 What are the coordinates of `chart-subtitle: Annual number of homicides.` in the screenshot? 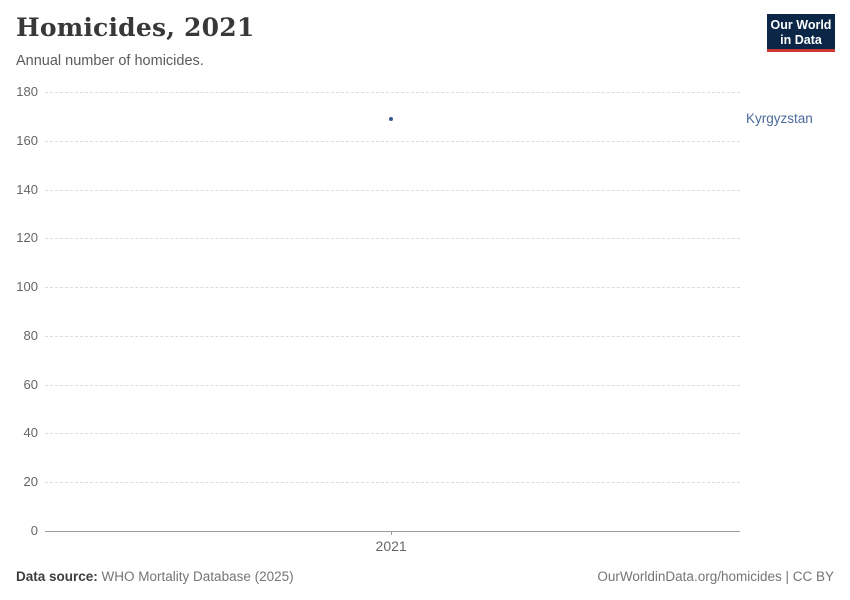 It's located at (110, 61).